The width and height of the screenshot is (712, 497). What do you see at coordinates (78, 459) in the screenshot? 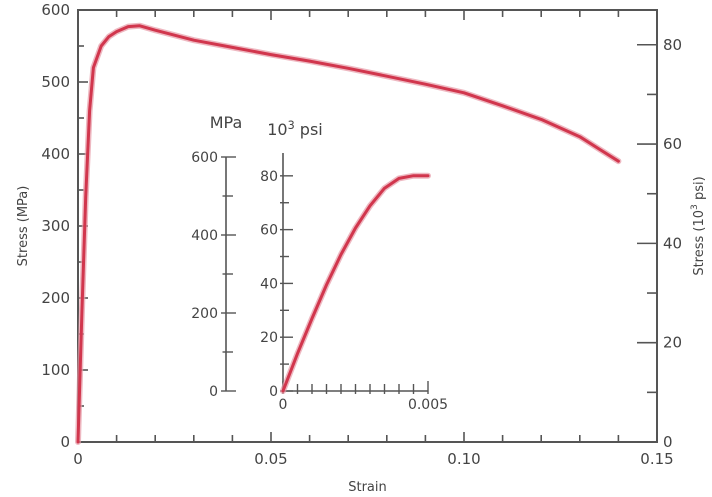
I see `x-tick-label: 0` at bounding box center [78, 459].